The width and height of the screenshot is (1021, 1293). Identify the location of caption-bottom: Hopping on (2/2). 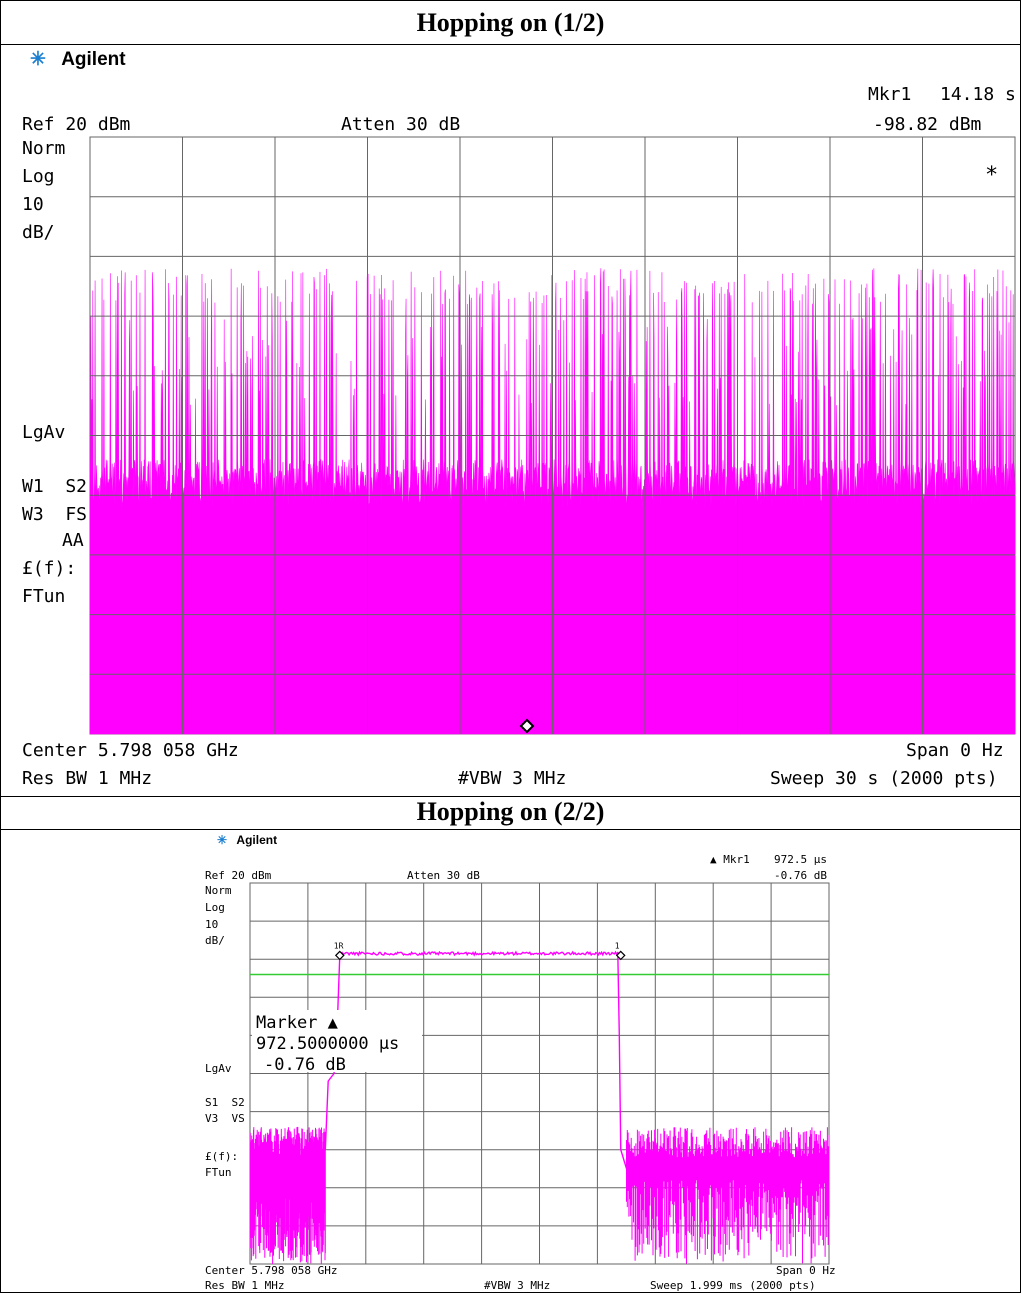
(510, 811).